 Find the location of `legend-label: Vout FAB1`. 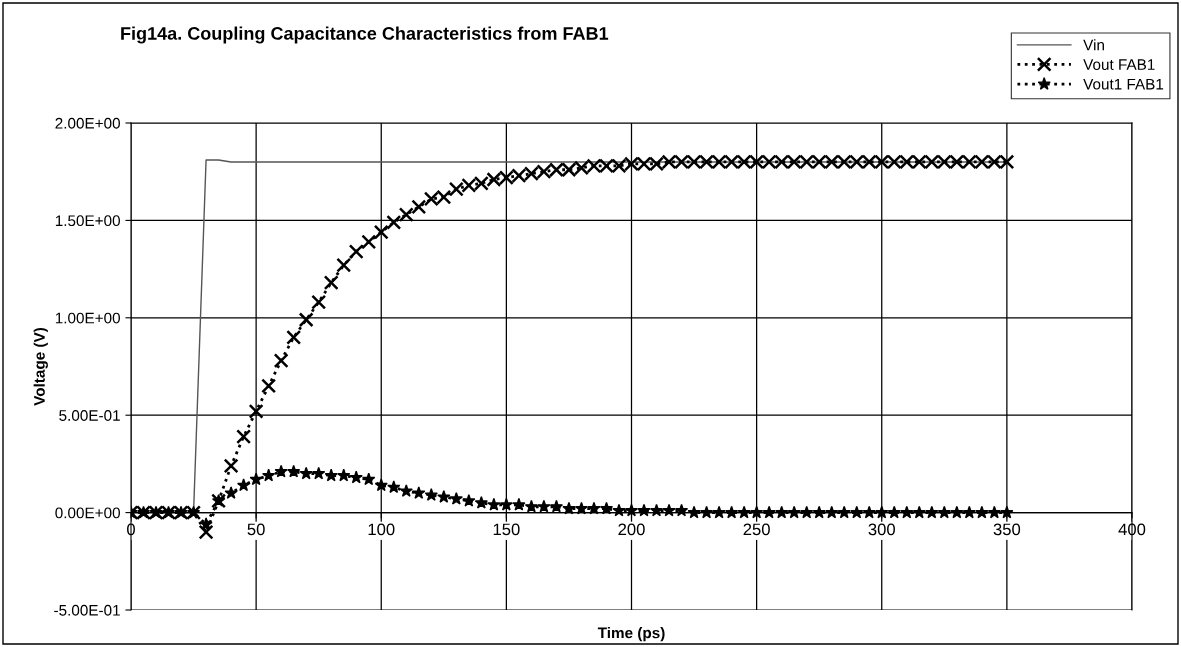

legend-label: Vout FAB1 is located at coordinates (1119, 64).